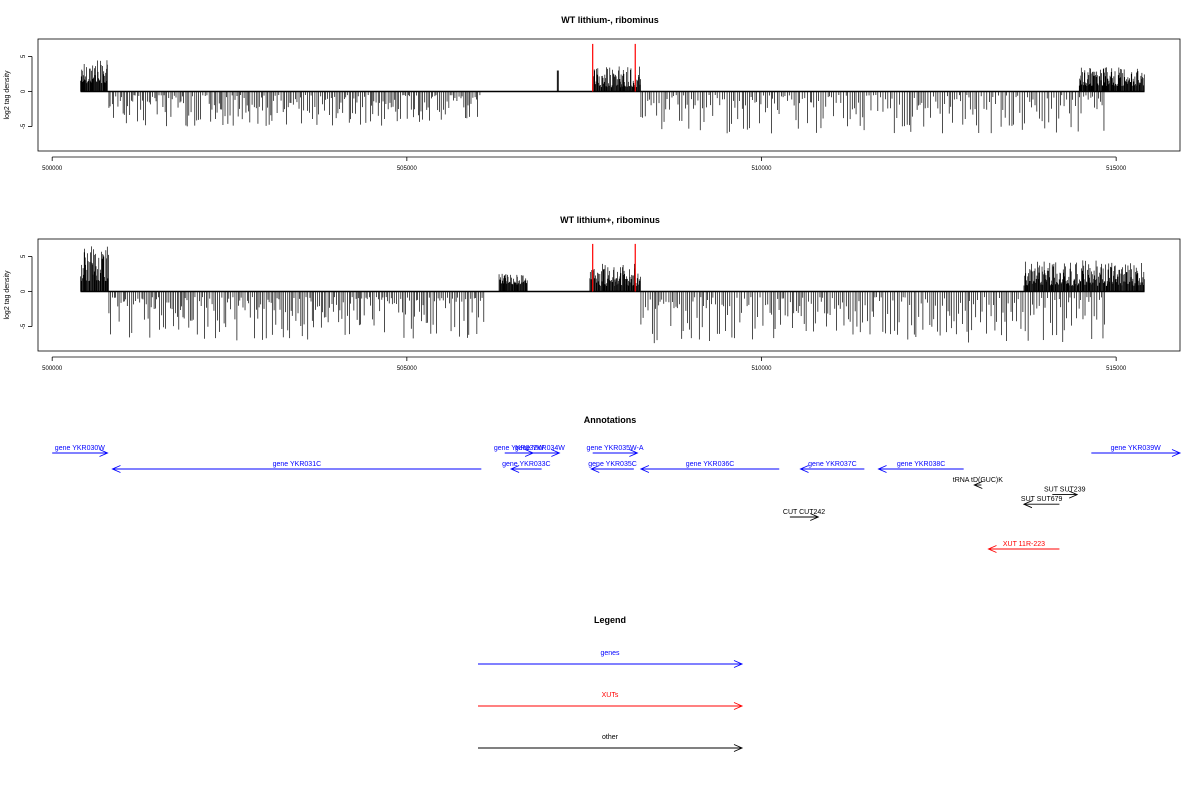 The width and height of the screenshot is (1200, 800). What do you see at coordinates (610, 695) in the screenshot?
I see `legend-label: XUTs` at bounding box center [610, 695].